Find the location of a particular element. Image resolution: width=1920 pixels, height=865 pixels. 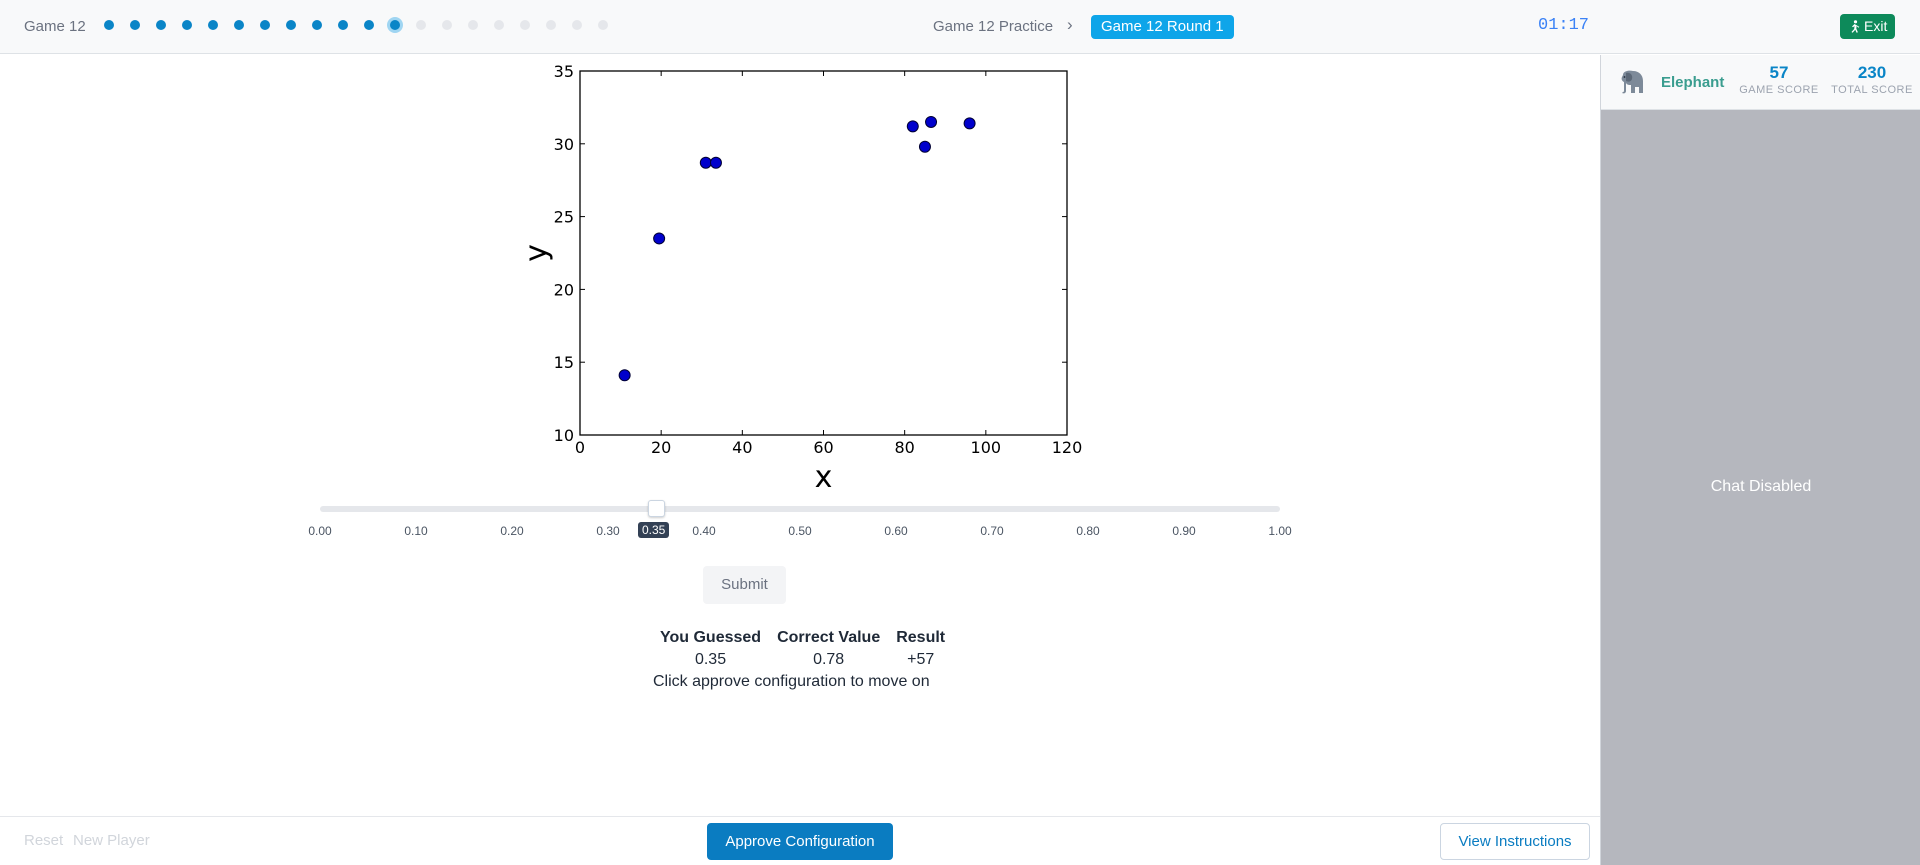

guessed-value: 0.35 is located at coordinates (710, 659).